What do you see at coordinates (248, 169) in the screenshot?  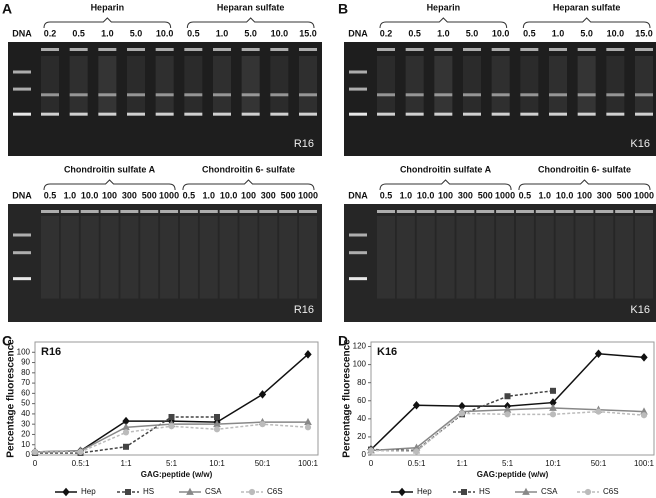 I see `group-label: Chondroitin 6- sulfate` at bounding box center [248, 169].